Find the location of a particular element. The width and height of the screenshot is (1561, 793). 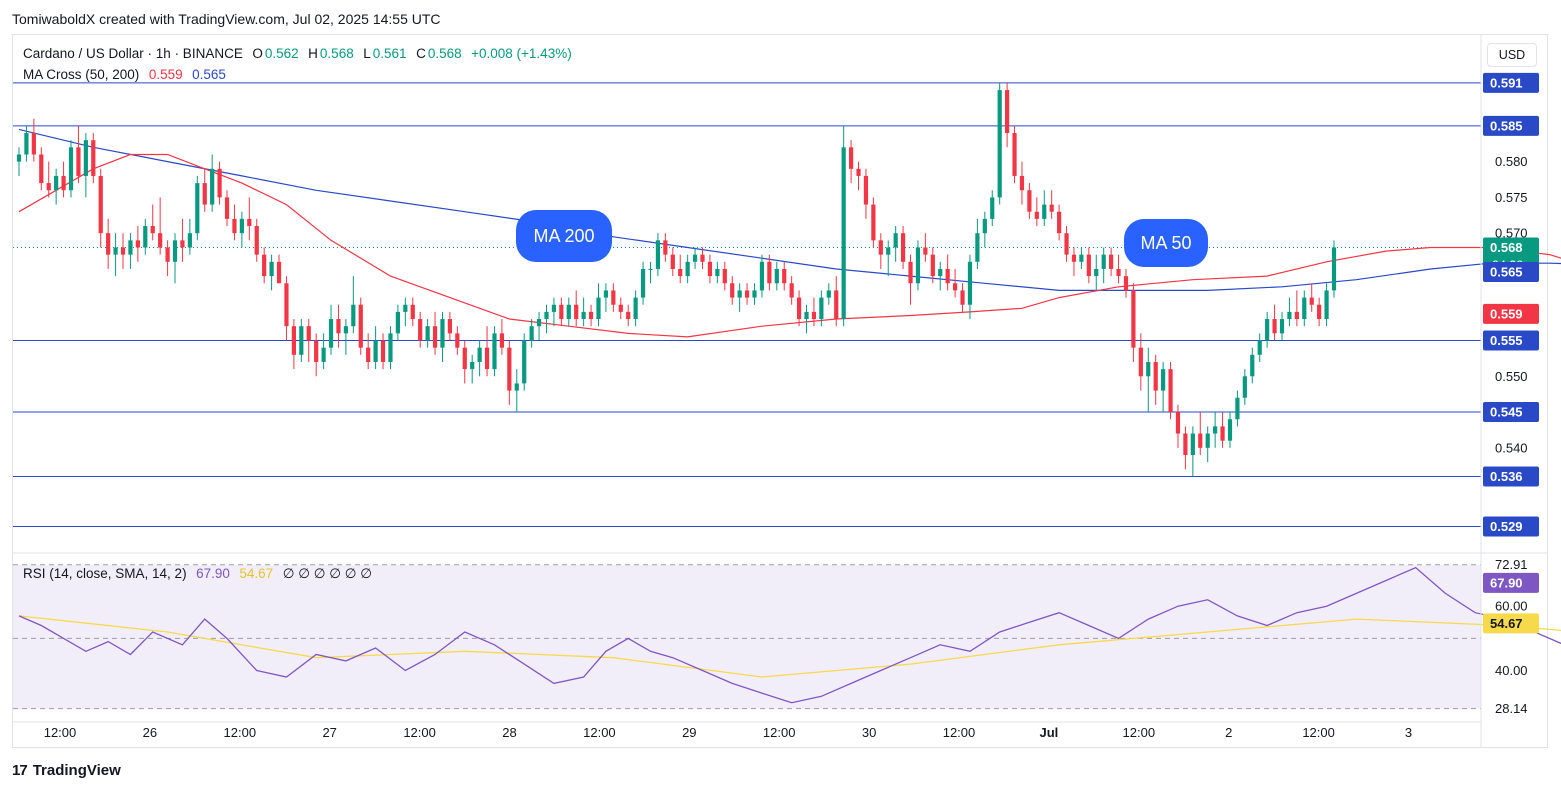

open-value: 0.562 is located at coordinates (281, 53).